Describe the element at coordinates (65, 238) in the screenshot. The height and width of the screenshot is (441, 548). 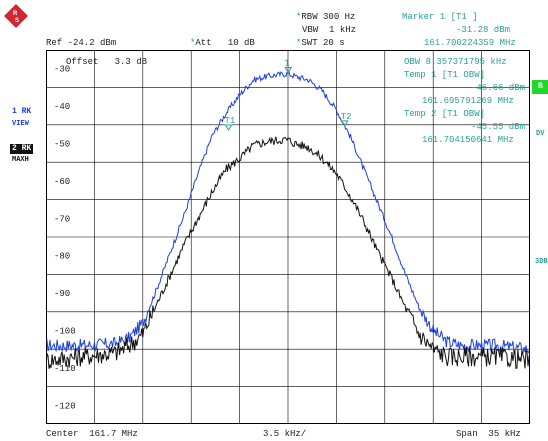
I see `y-axis-ticks: -30 -40 -50 -60 -70 -80 -90 -100 -110 -120` at that location.